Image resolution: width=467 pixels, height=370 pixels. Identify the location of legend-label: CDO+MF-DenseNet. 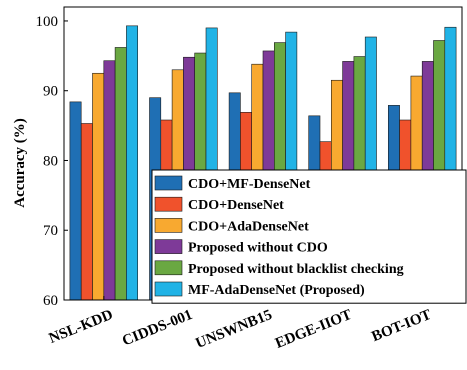
(249, 184).